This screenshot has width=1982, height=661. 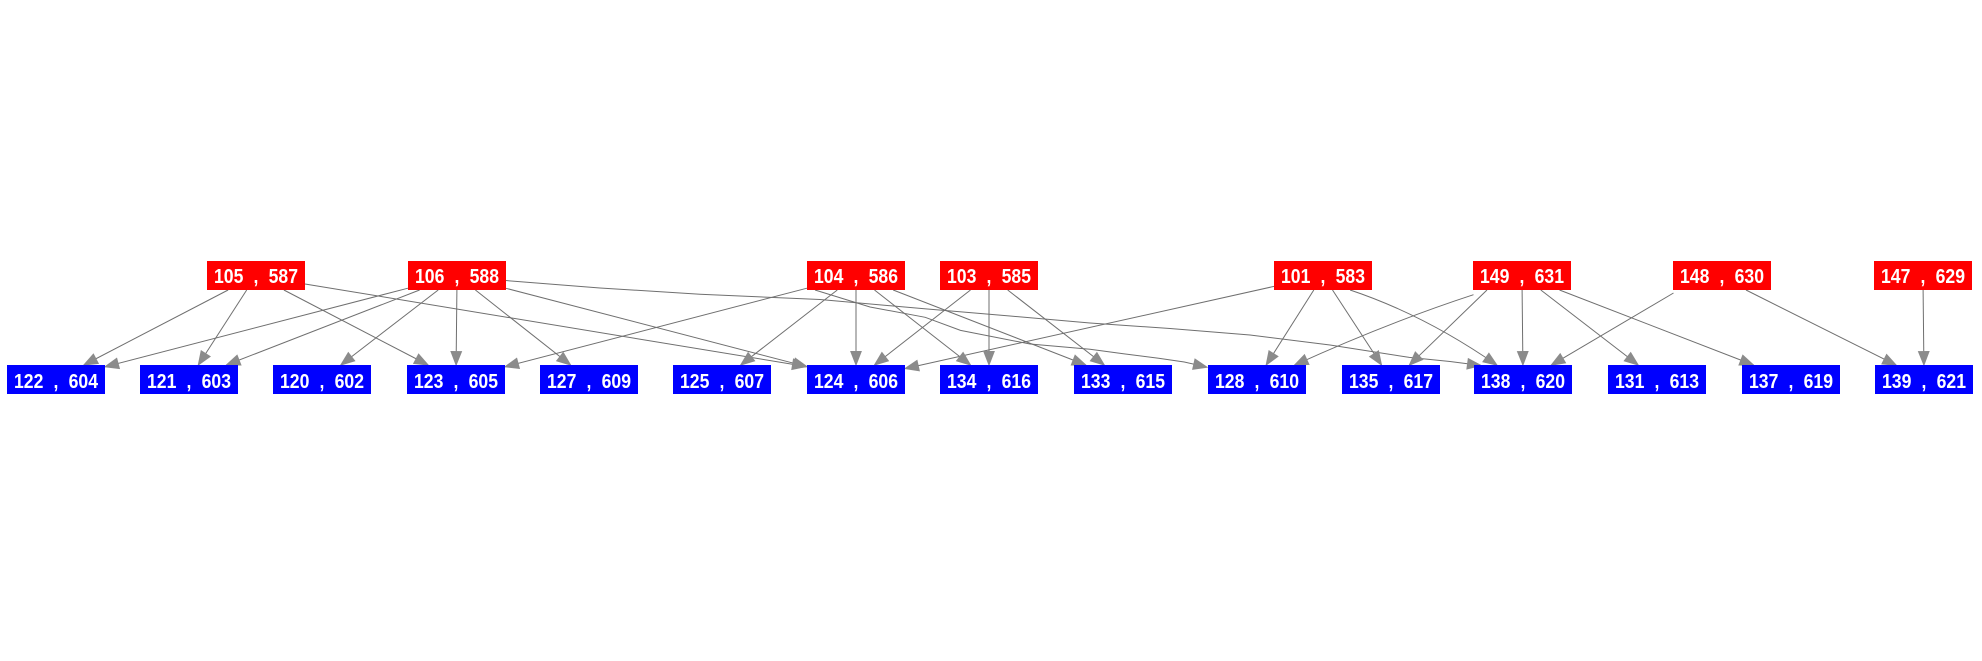 What do you see at coordinates (457, 277) in the screenshot?
I see `svg-text: 106 , 588` at bounding box center [457, 277].